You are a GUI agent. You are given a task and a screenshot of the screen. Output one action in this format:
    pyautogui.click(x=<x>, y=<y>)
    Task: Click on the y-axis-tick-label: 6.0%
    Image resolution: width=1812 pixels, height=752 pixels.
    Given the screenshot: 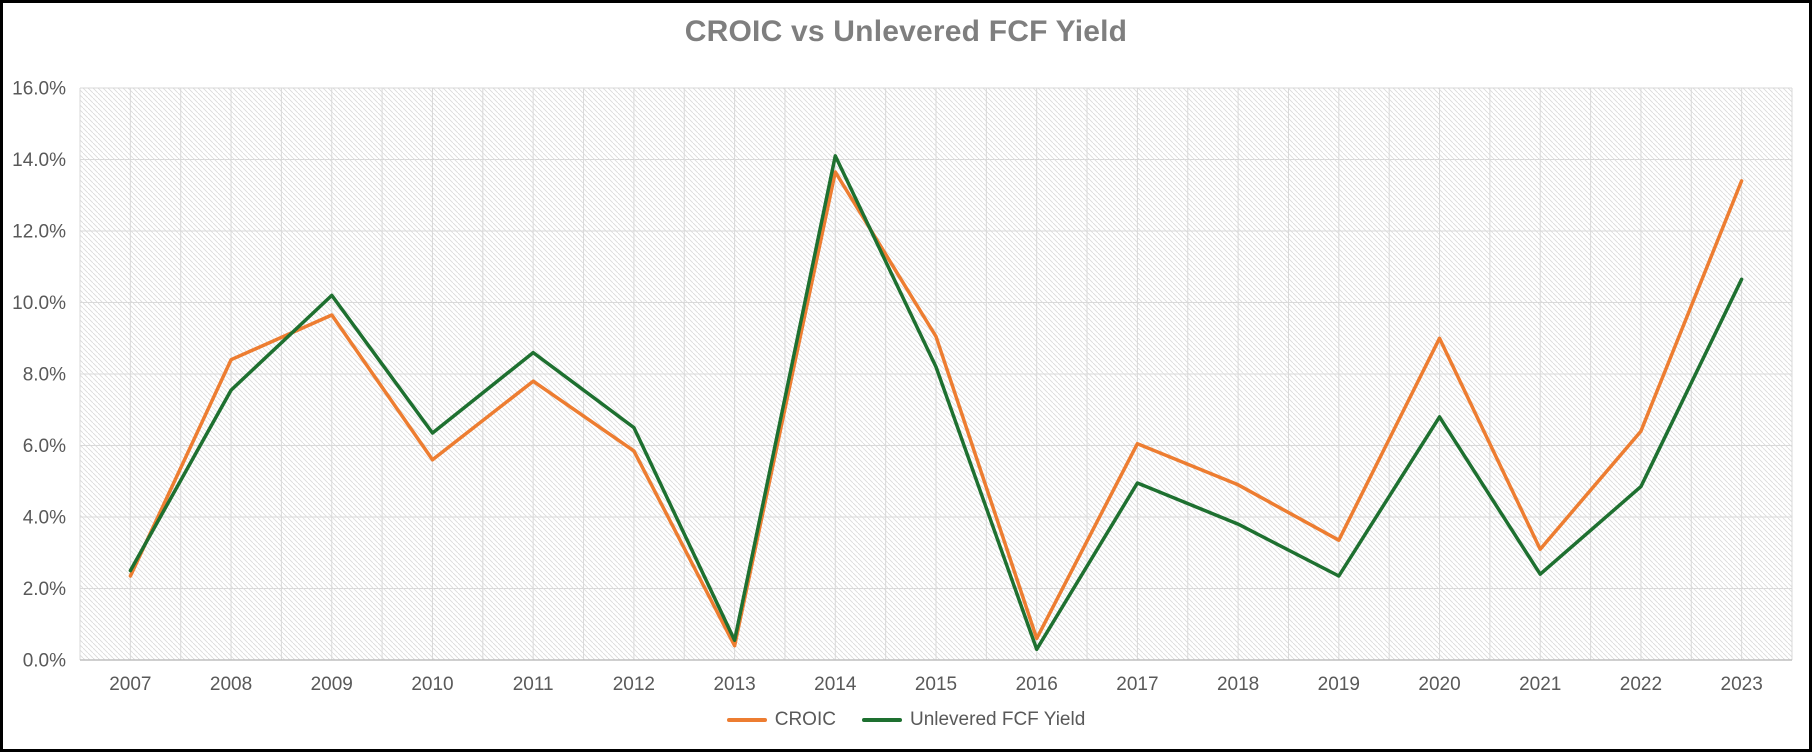 What is the action you would take?
    pyautogui.click(x=44, y=446)
    